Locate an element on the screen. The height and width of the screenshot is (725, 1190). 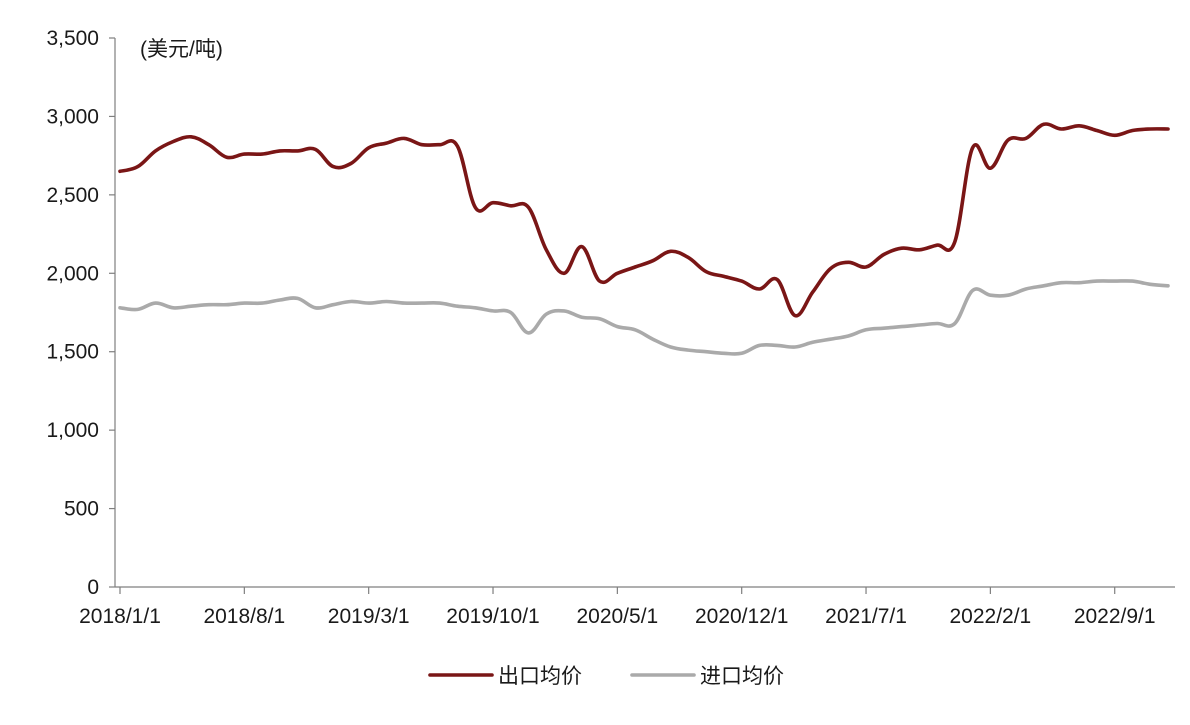
x-tick-label: 2022/2/1 is located at coordinates (990, 616).